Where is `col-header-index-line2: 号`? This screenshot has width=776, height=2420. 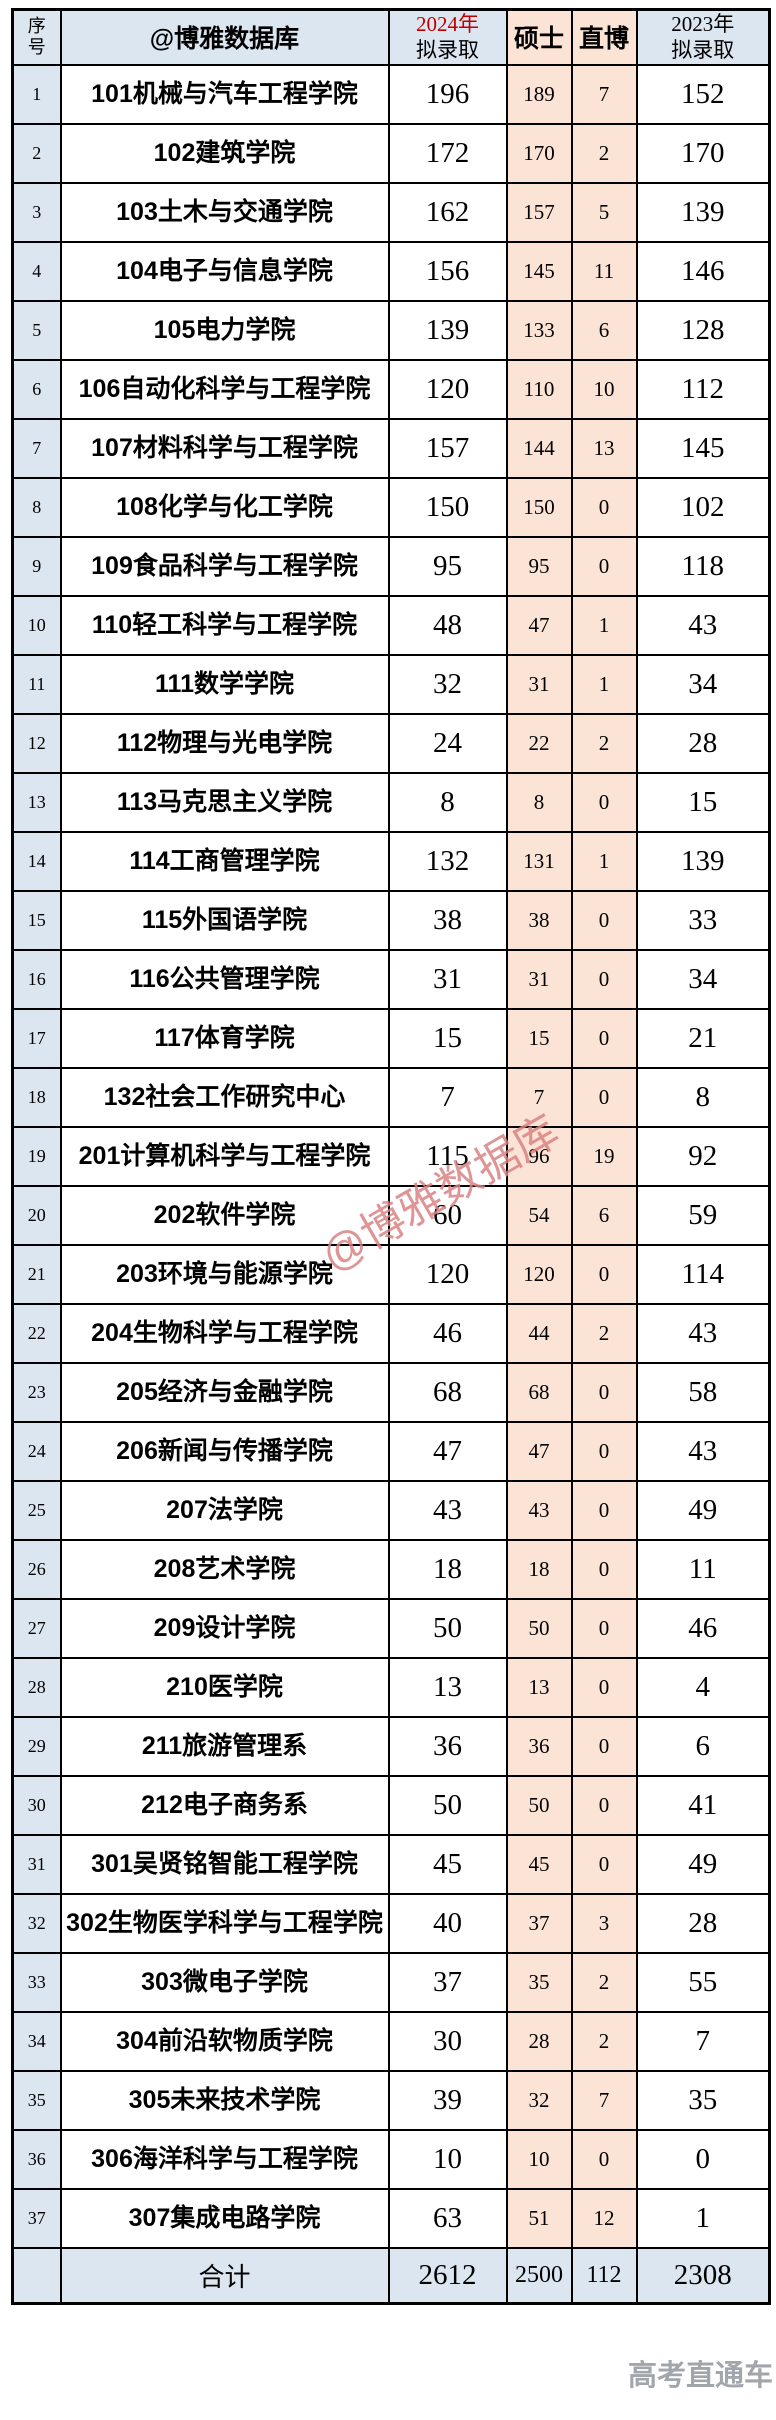 col-header-index-line2: 号 is located at coordinates (36, 47).